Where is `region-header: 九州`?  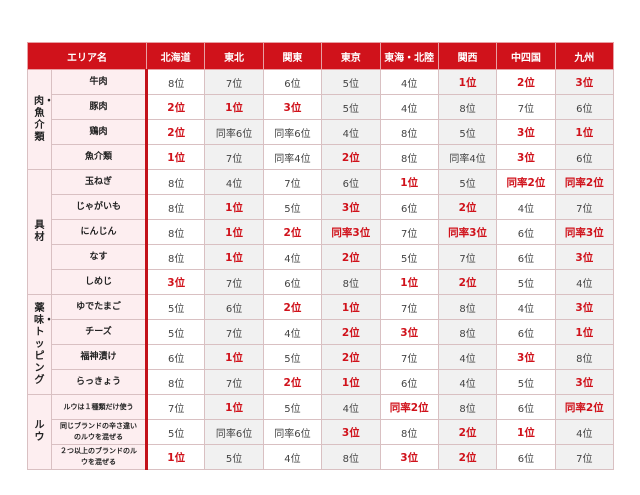
region-header: 九州 is located at coordinates (584, 56).